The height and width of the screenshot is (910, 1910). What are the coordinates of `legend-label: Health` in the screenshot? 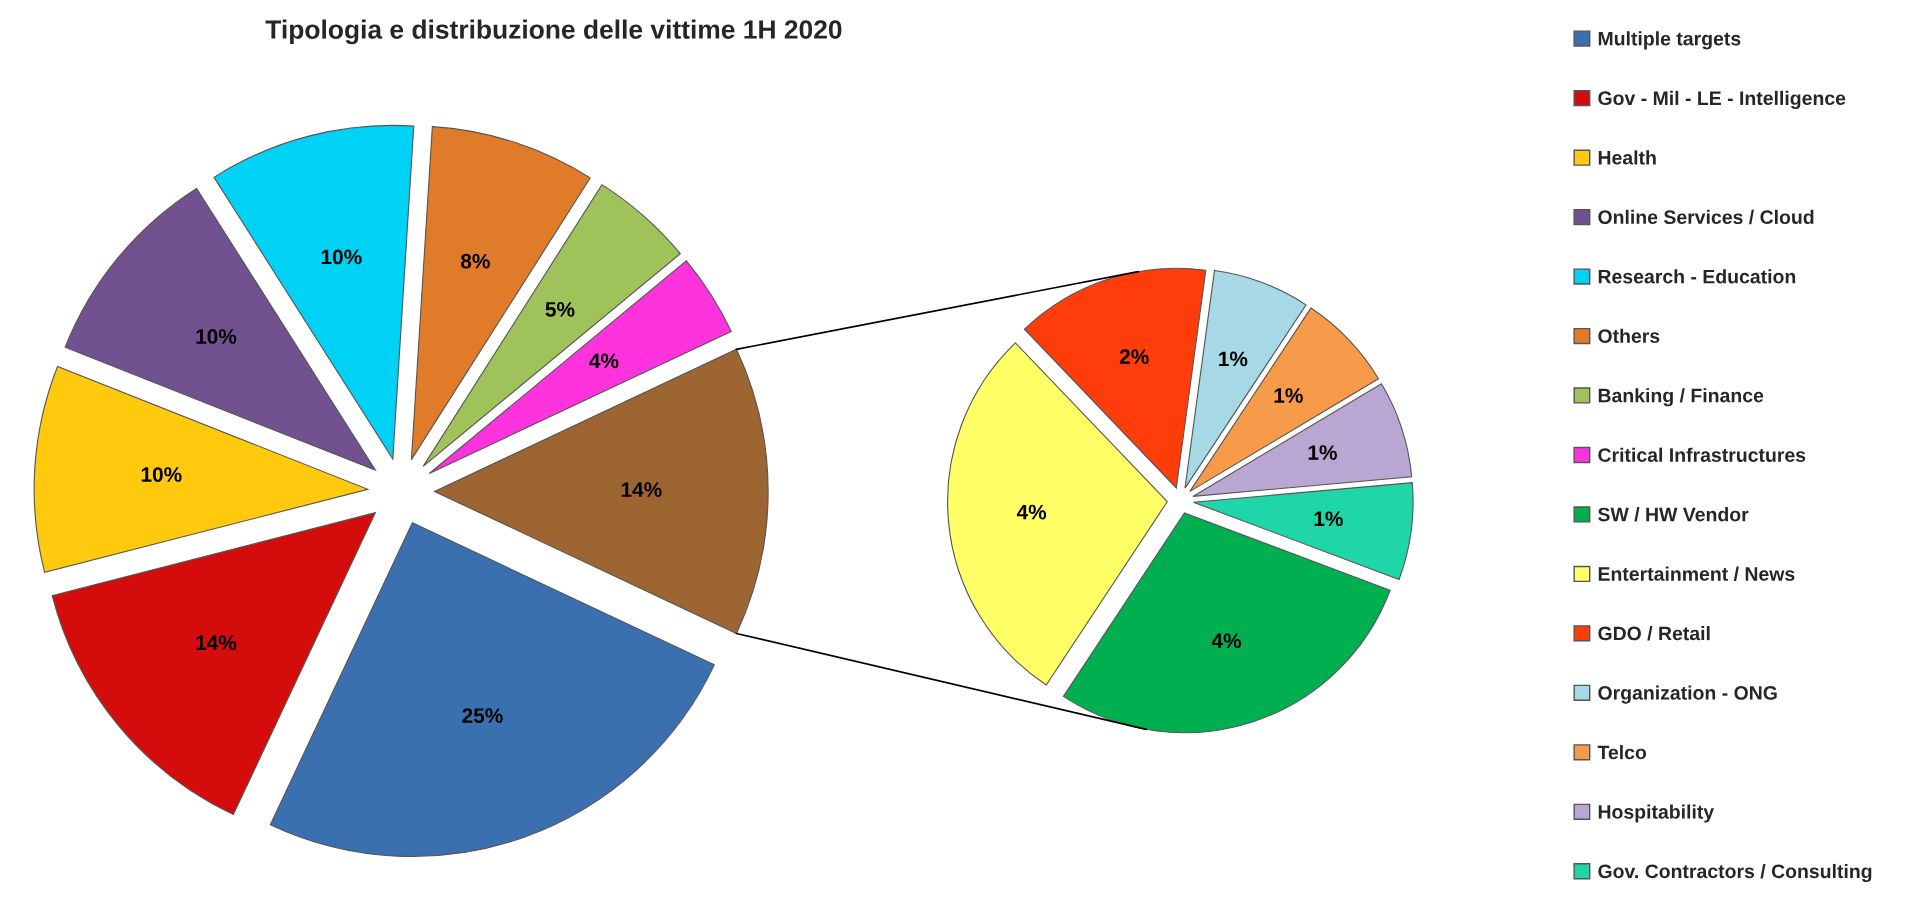 It's located at (1627, 157).